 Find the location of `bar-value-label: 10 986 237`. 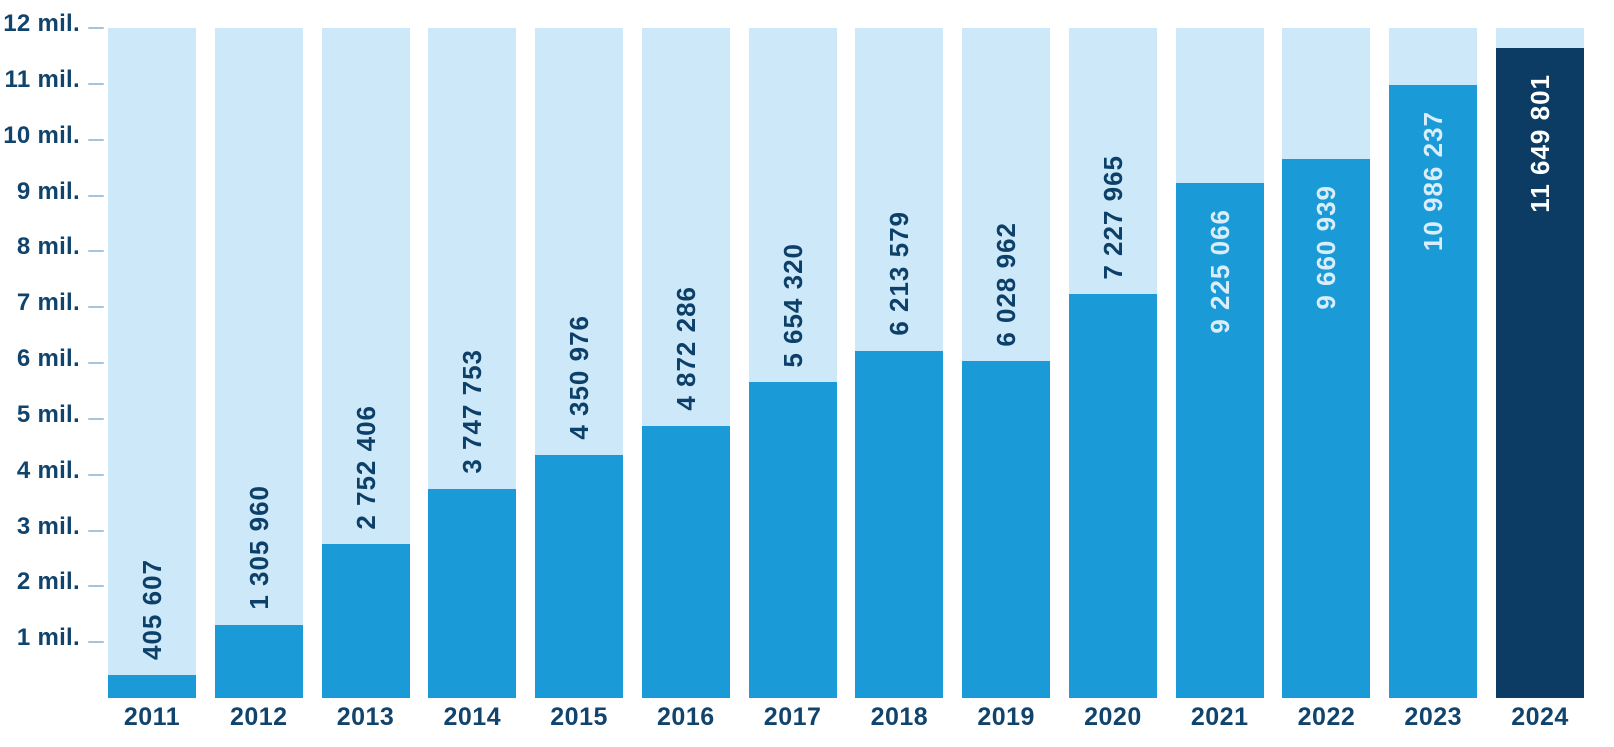

bar-value-label: 10 986 237 is located at coordinates (1433, 180).